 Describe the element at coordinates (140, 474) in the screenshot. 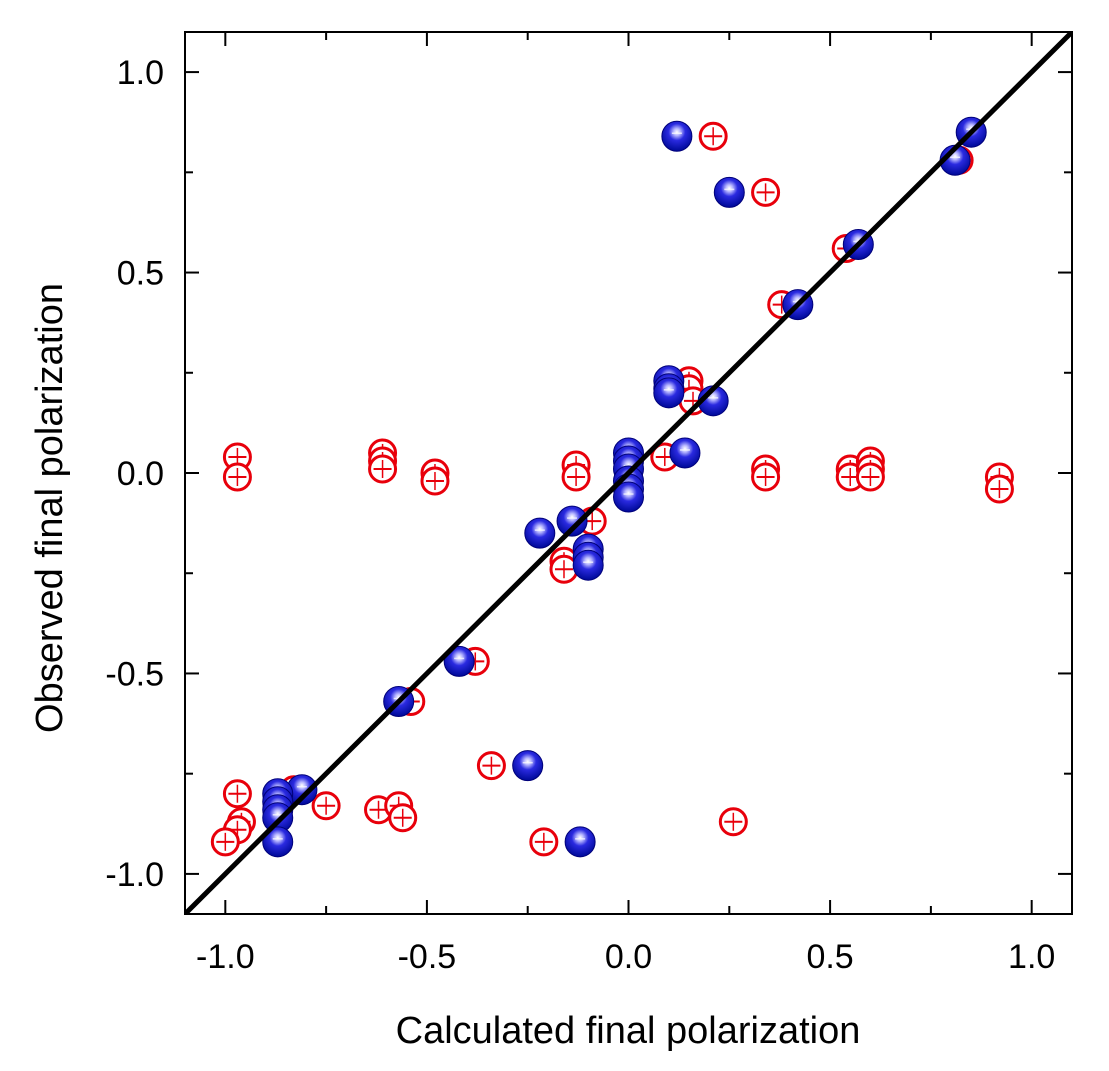

I see `y-tick-label: 0.0` at that location.